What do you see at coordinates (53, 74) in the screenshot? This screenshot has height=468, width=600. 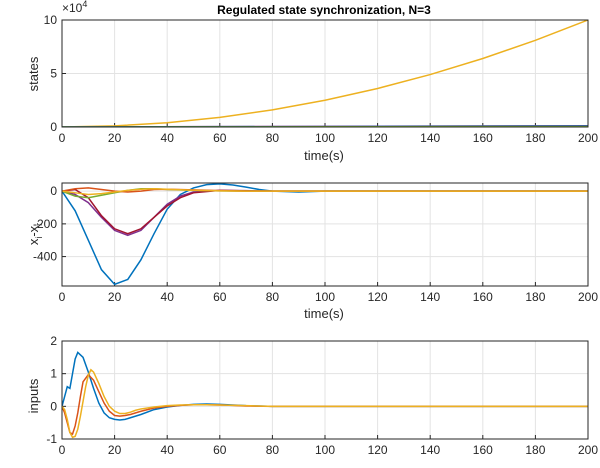 I see `y-tick-label: 5` at bounding box center [53, 74].